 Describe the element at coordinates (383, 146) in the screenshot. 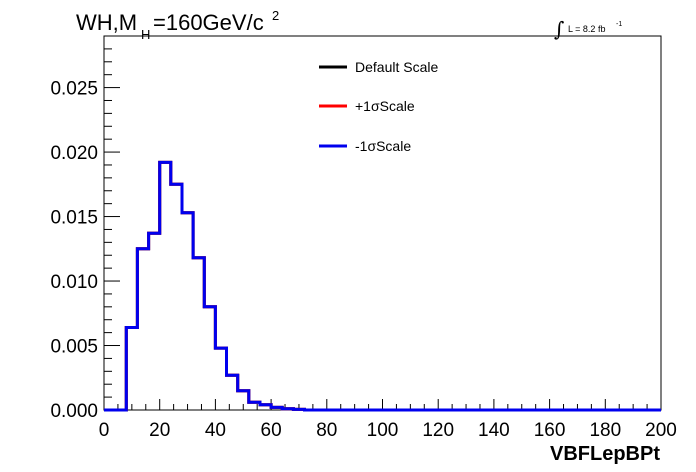

I see `legend-label-minus: -1σScale` at that location.